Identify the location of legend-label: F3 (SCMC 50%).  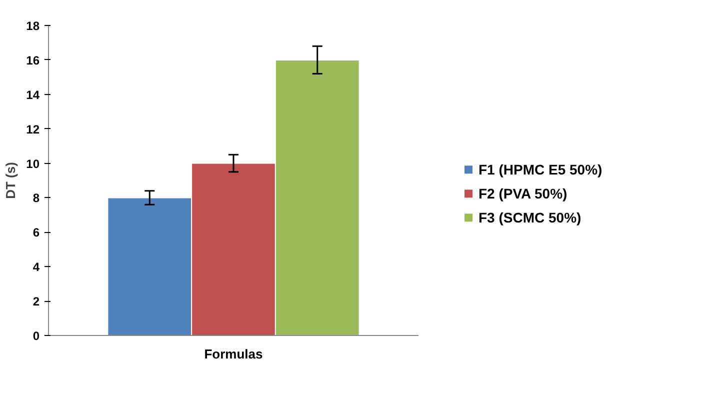
(530, 218).